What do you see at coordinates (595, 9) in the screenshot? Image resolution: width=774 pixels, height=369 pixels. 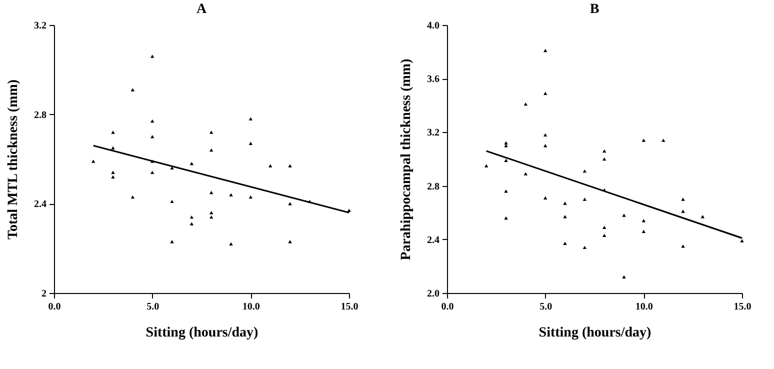 I see `chart-title: B` at bounding box center [595, 9].